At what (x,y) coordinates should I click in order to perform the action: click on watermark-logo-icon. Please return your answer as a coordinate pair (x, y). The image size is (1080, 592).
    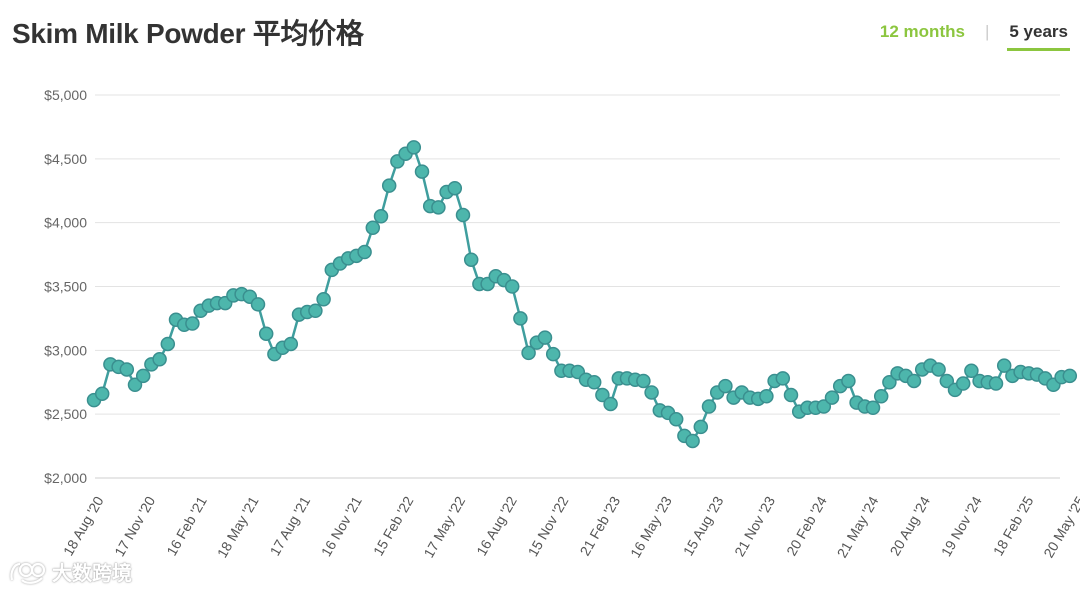
    Looking at the image, I should click on (28, 573).